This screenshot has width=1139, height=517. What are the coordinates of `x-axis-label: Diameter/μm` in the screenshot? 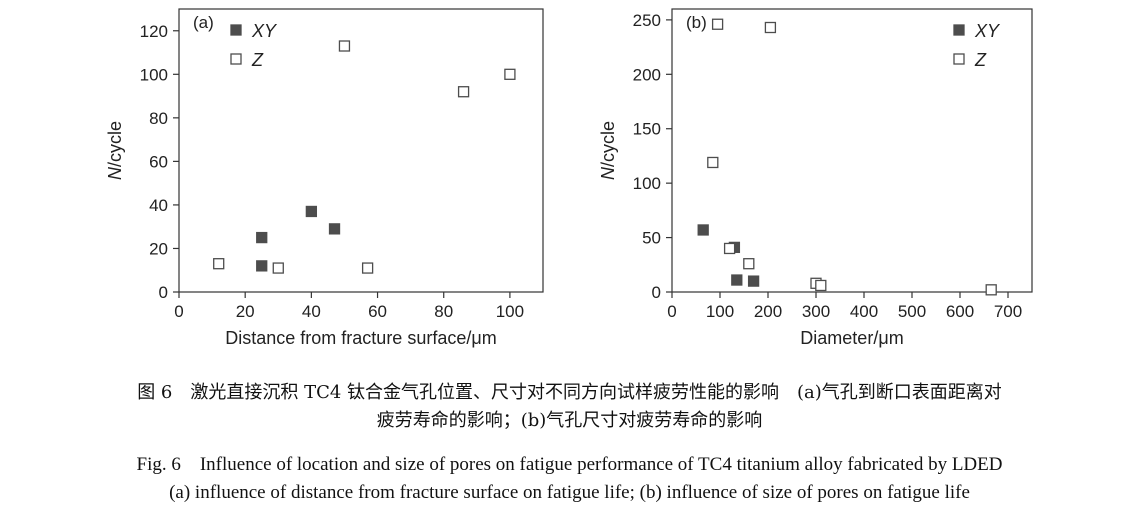 It's located at (851, 338).